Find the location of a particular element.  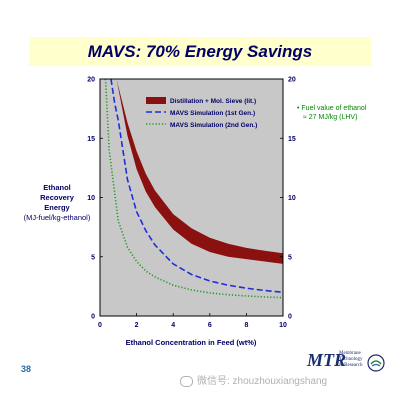

y-tick-label-right: 15 is located at coordinates (292, 139).